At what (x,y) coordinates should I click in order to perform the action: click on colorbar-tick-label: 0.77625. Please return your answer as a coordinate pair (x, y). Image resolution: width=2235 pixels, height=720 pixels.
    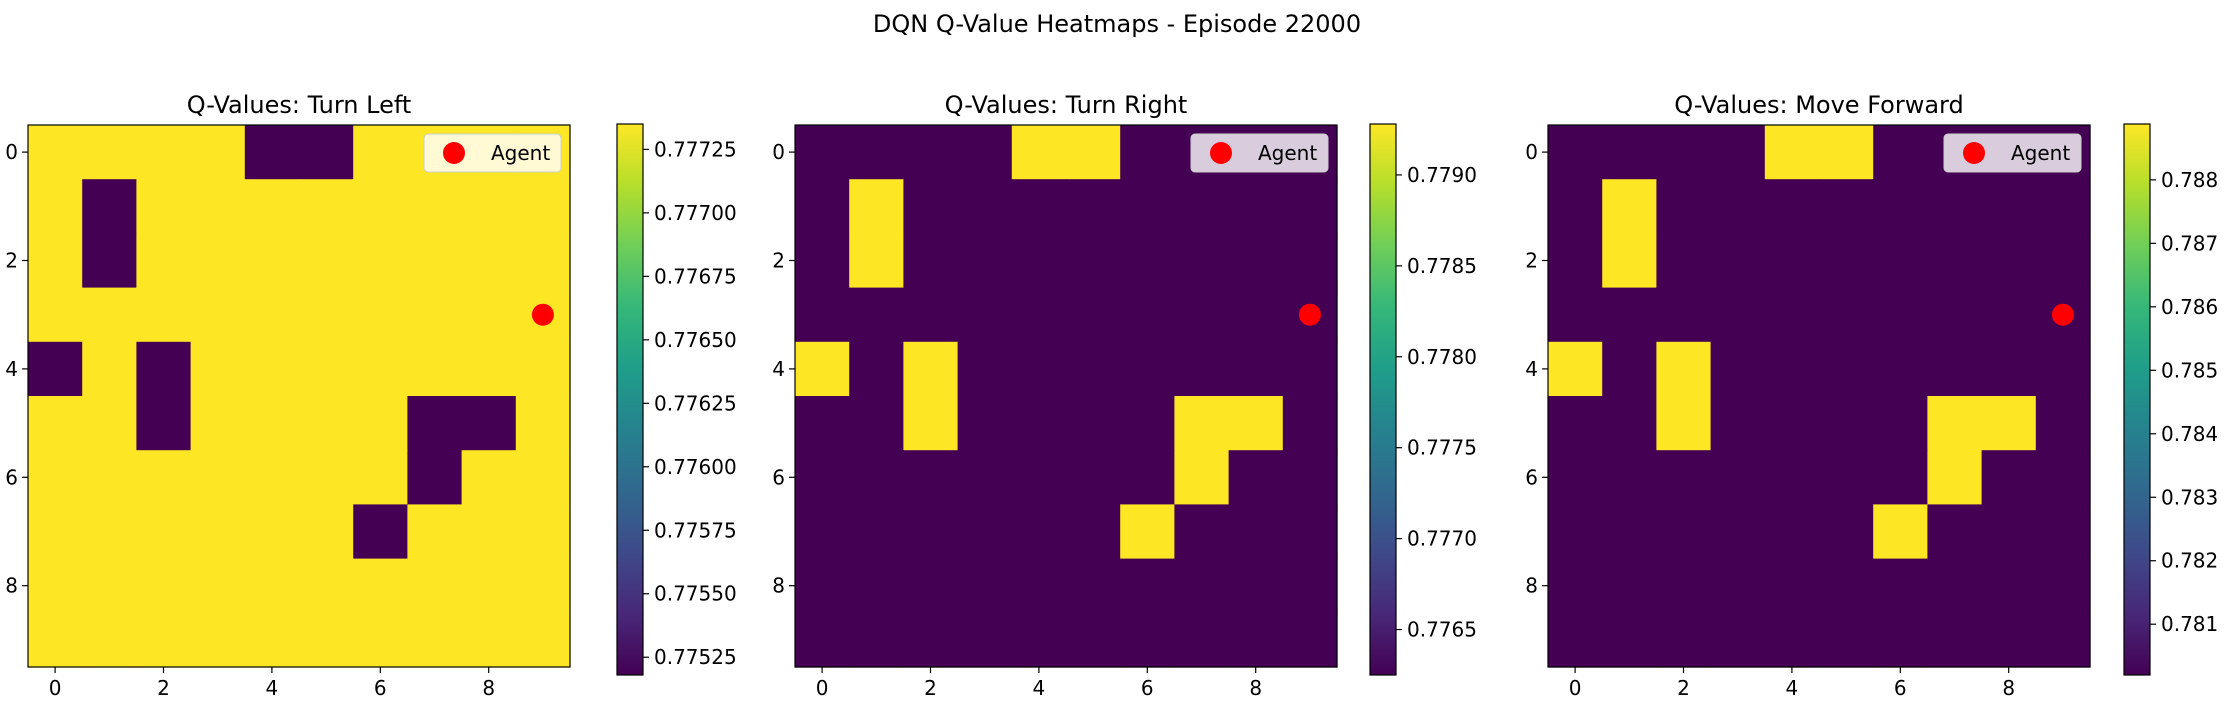
    Looking at the image, I should click on (695, 403).